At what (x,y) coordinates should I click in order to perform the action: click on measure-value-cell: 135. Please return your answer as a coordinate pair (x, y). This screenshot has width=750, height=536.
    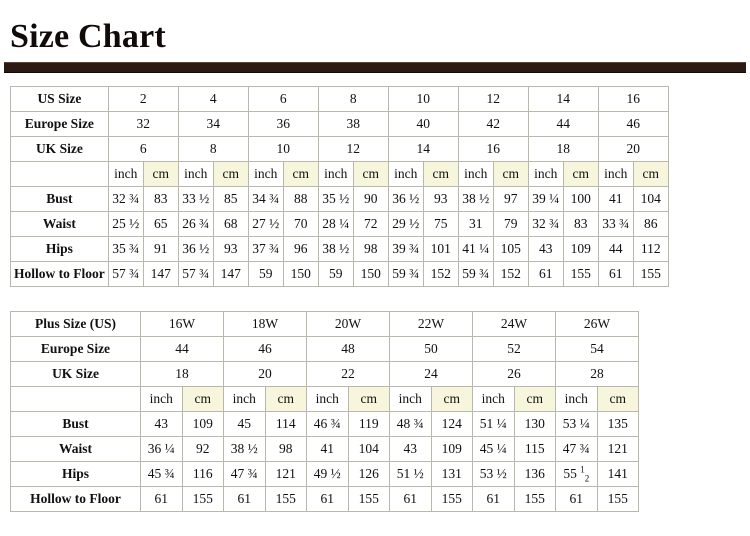
    Looking at the image, I should click on (617, 424).